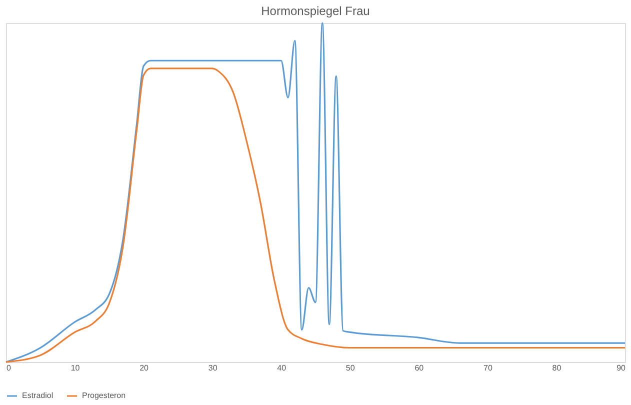 The image size is (631, 405). Describe the element at coordinates (38, 395) in the screenshot. I see `legend-label: Estradiol` at that location.